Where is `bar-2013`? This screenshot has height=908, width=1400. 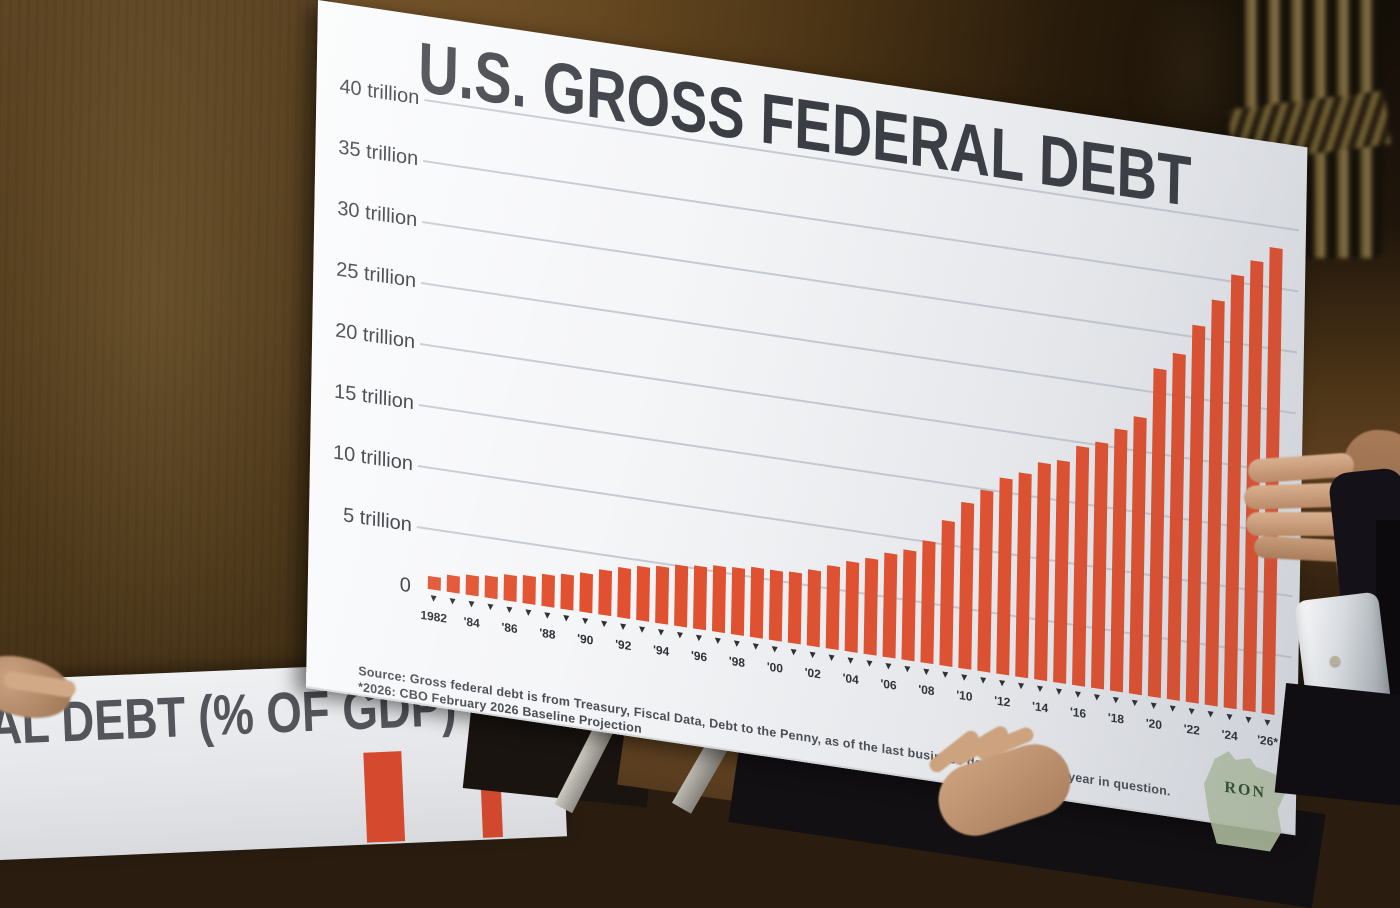 bar-2013 is located at coordinates (1023, 575).